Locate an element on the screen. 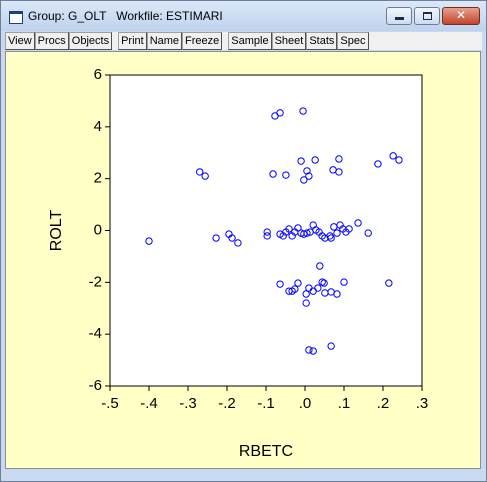  toolbar-button: Name is located at coordinates (164, 41).